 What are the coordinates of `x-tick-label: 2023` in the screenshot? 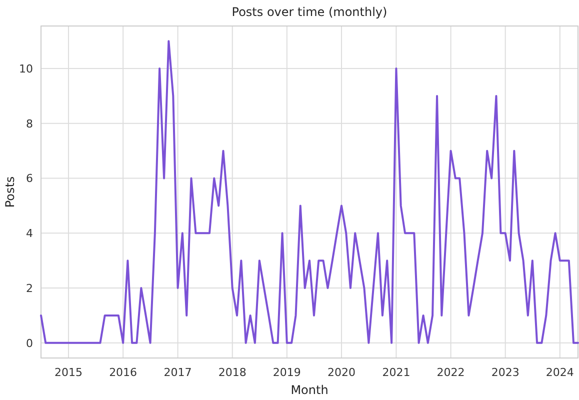 It's located at (505, 372).